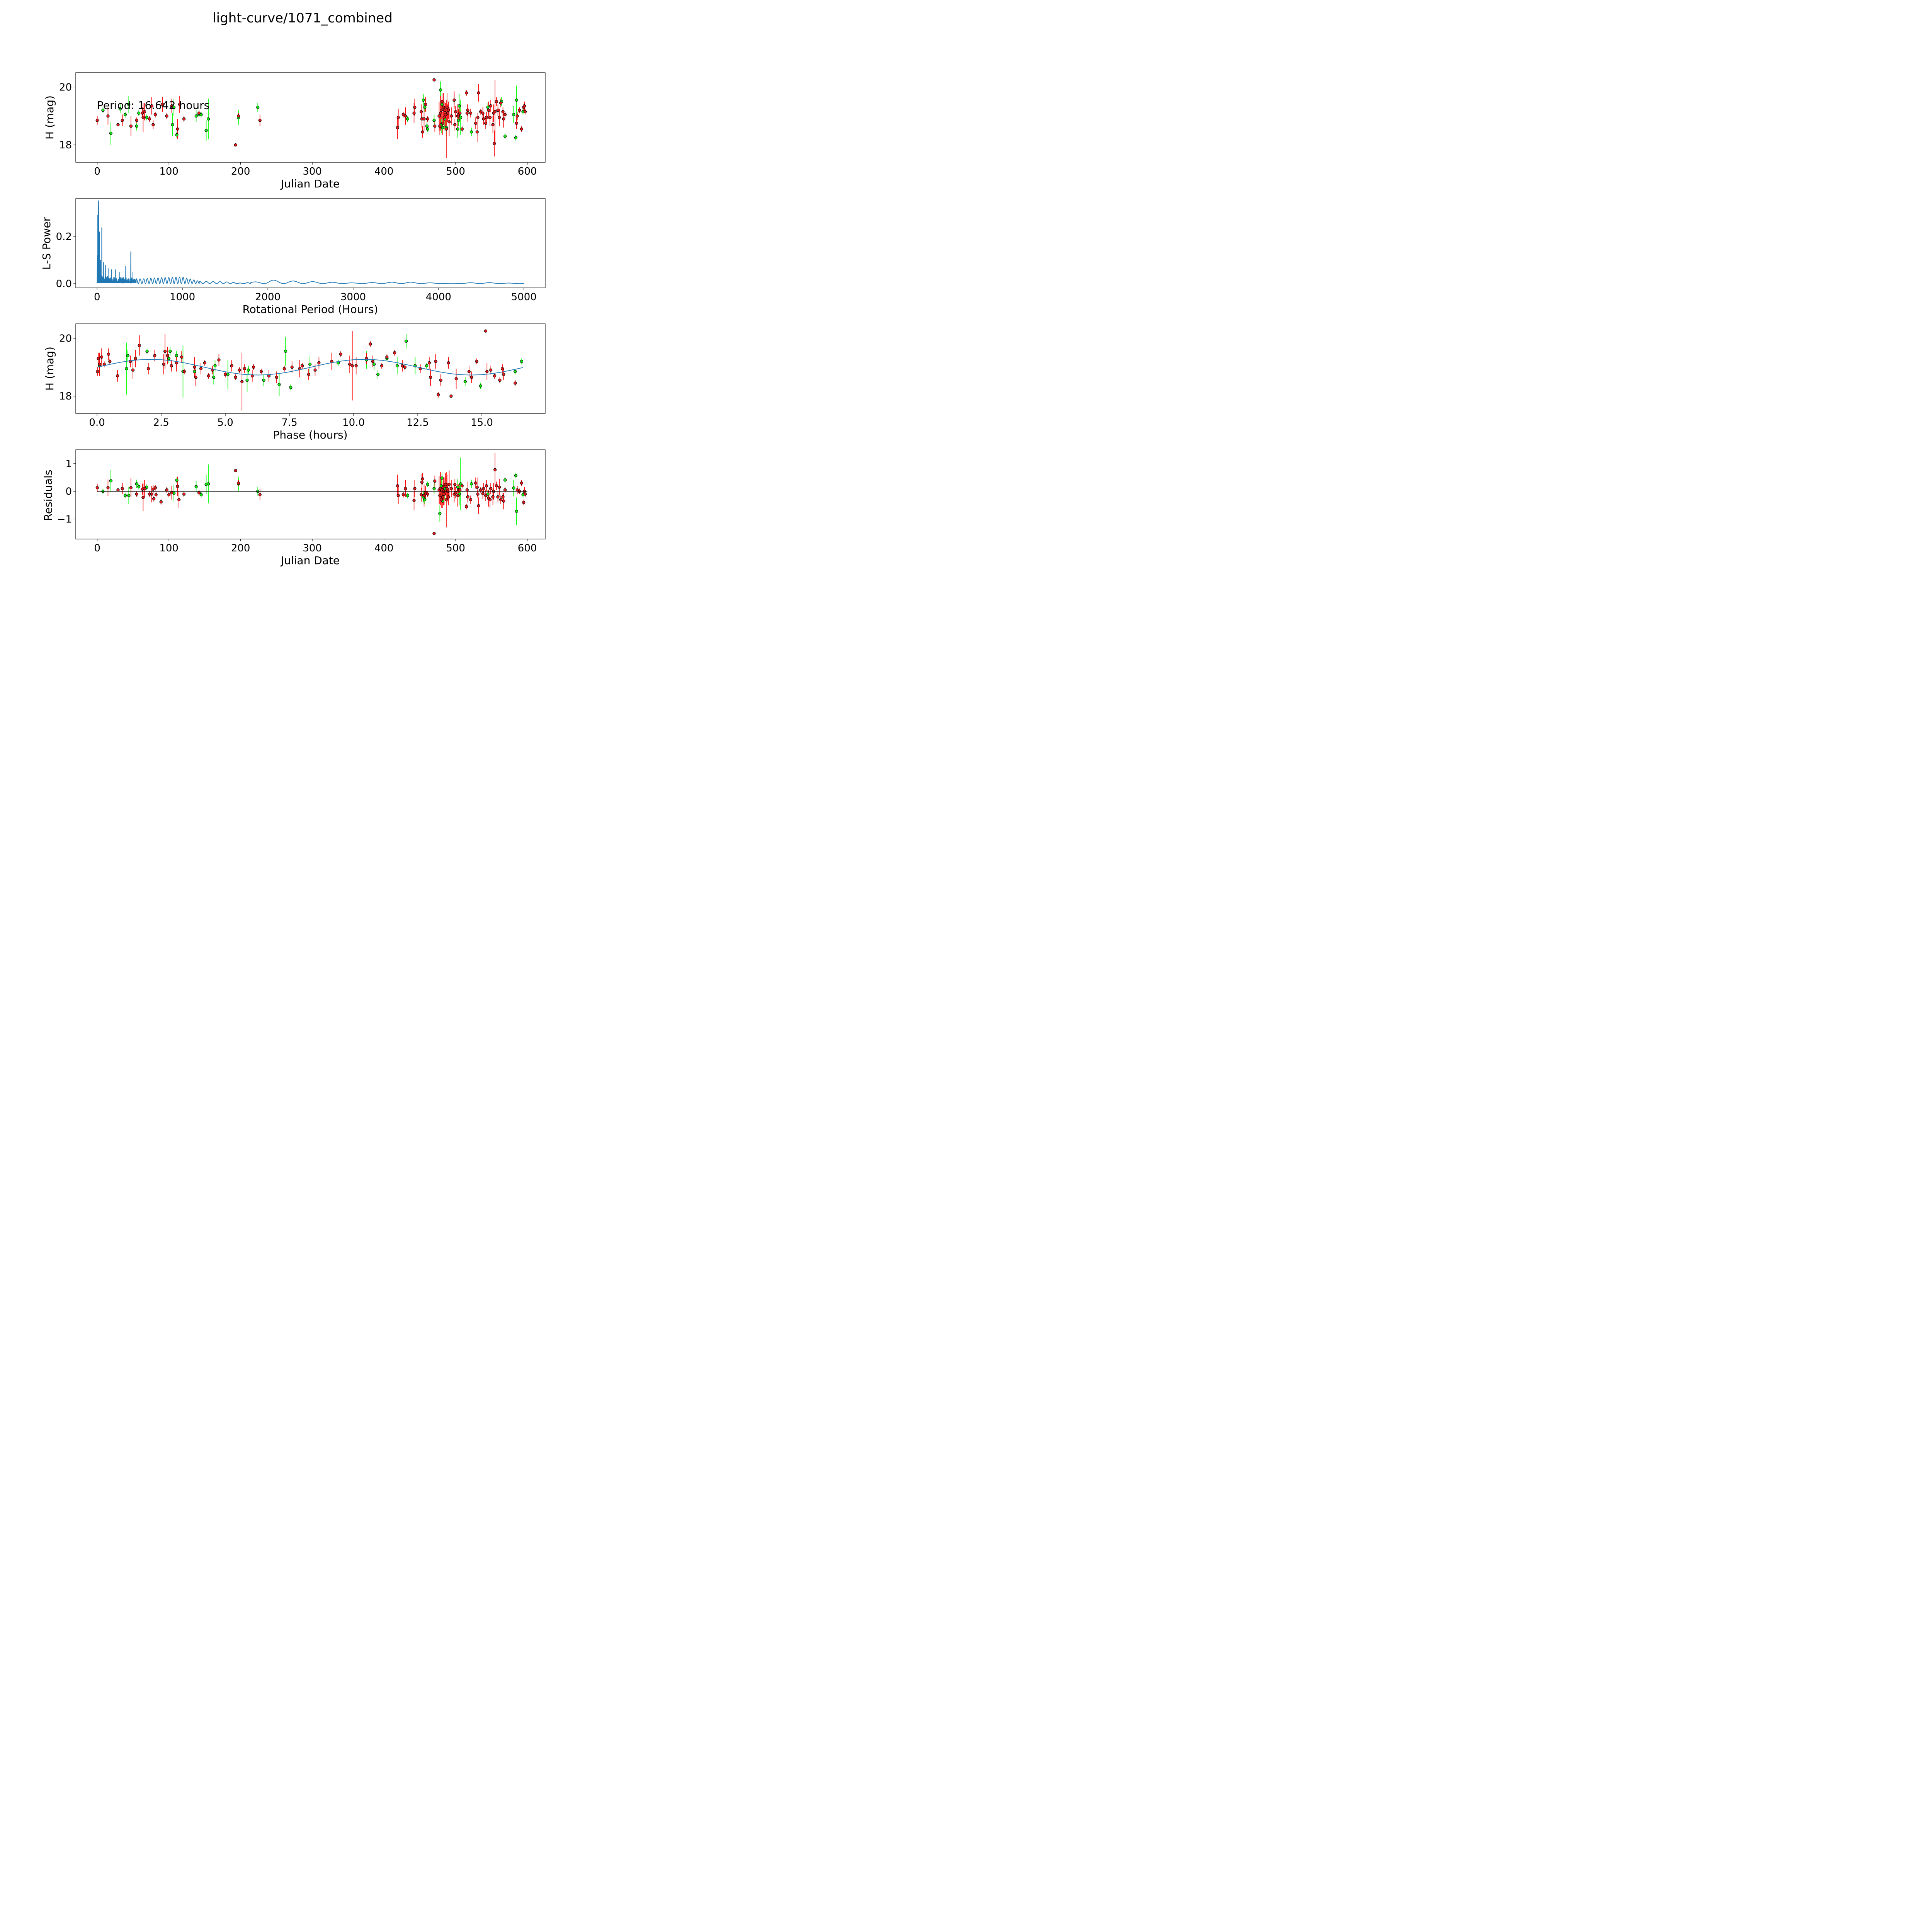 The height and width of the screenshot is (1932, 1932). I want to click on residuals-ticks: 0 100 200 300 400 500 600 1 0 −1, so click(297, 506).